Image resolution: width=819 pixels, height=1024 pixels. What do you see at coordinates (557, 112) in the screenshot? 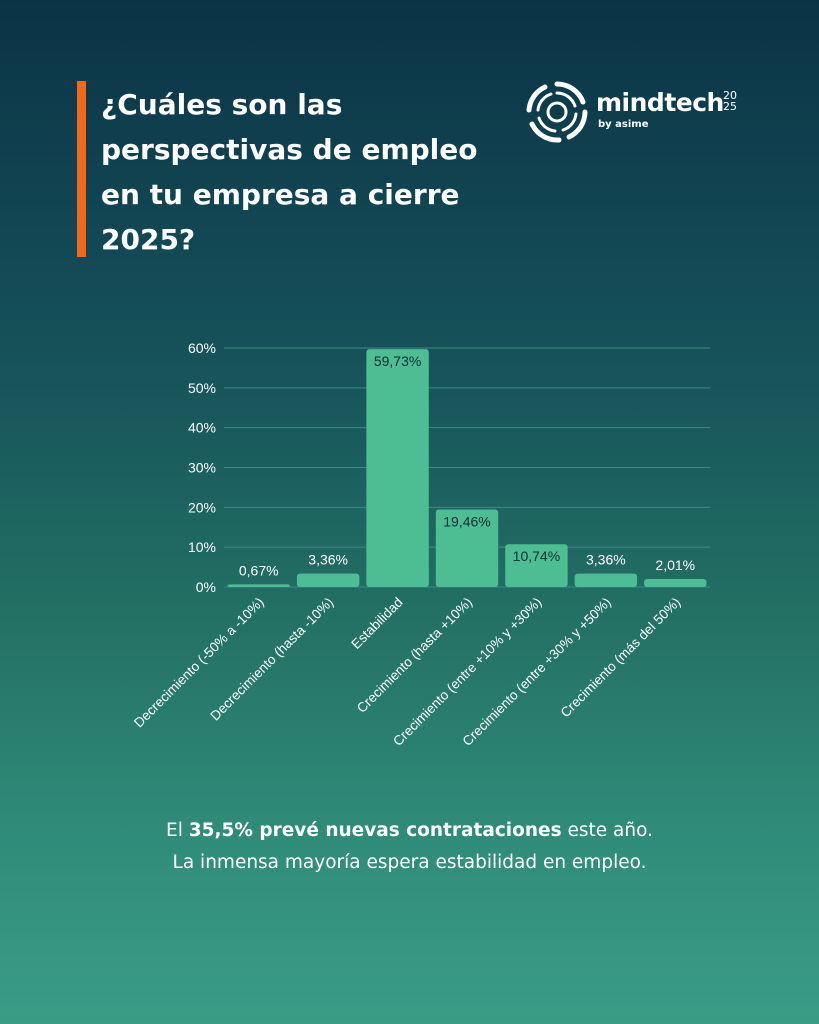
I see `logo-mark-icon` at bounding box center [557, 112].